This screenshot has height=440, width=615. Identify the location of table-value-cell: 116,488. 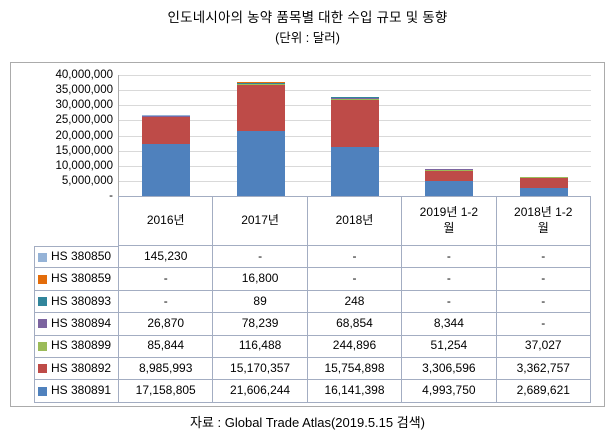
(260, 346).